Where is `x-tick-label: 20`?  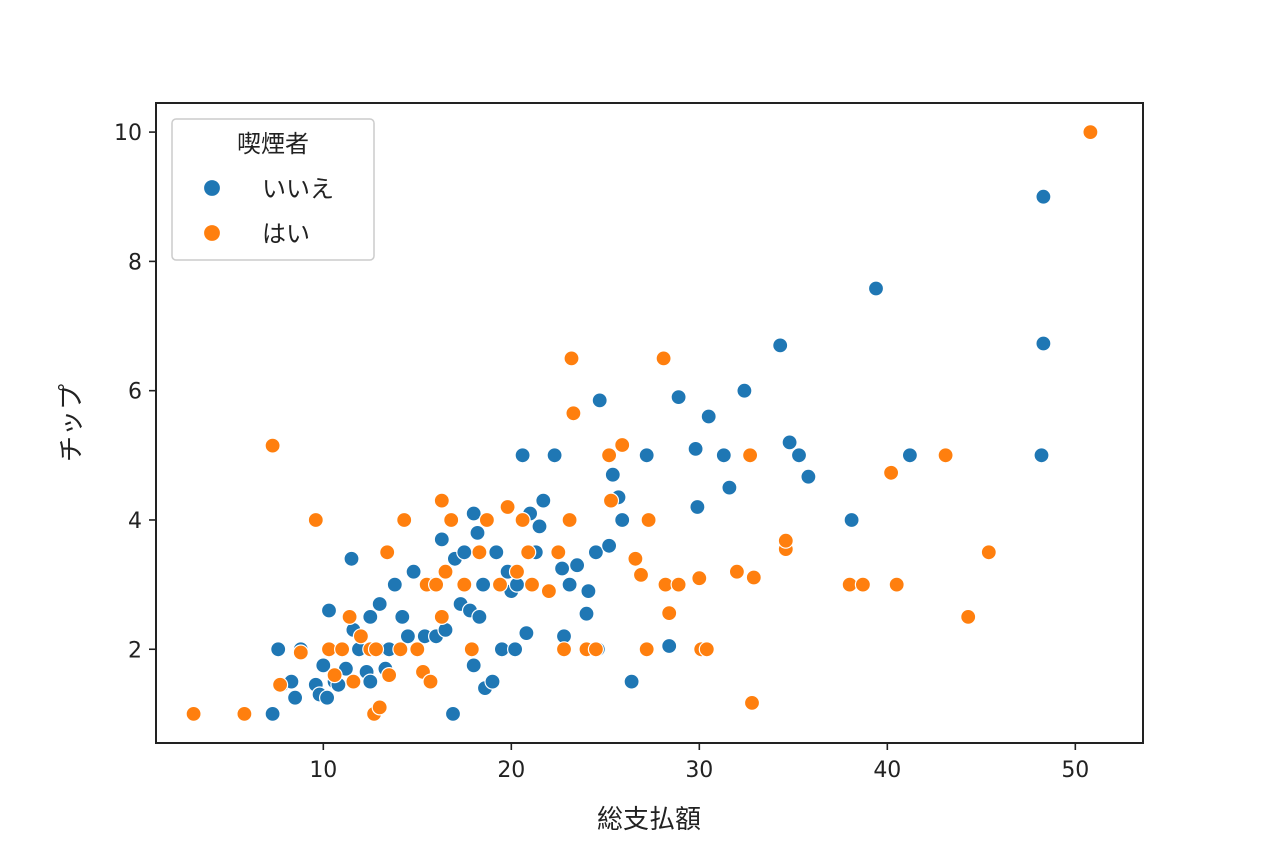 x-tick-label: 20 is located at coordinates (511, 770).